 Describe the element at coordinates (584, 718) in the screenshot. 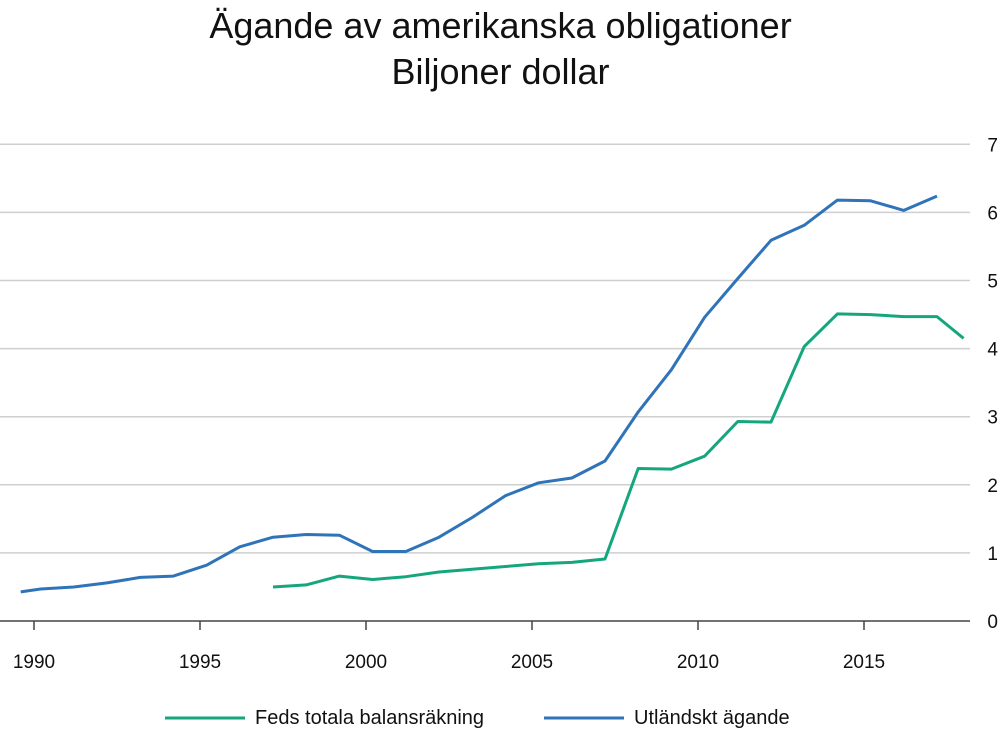

I see `legend-swatch-utlandskt` at that location.